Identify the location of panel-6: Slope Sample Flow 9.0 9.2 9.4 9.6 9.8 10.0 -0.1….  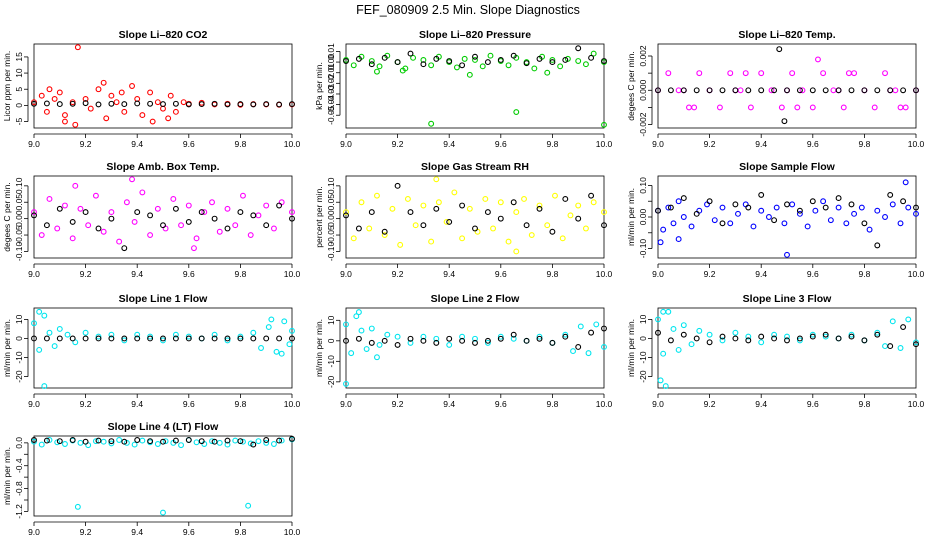
(775, 220).